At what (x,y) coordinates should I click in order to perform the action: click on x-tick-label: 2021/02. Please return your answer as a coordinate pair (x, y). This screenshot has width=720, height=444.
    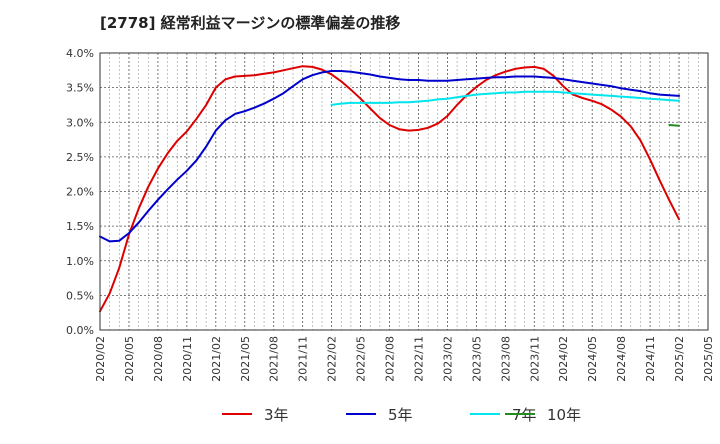
    Looking at the image, I should click on (216, 359).